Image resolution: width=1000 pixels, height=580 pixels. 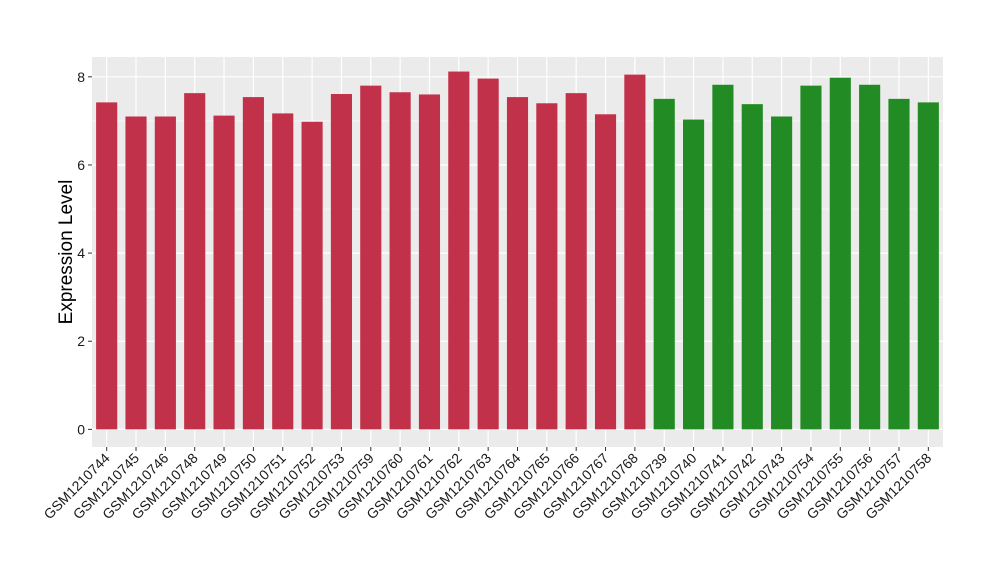 I want to click on y-tick-label: 4, so click(x=81, y=253).